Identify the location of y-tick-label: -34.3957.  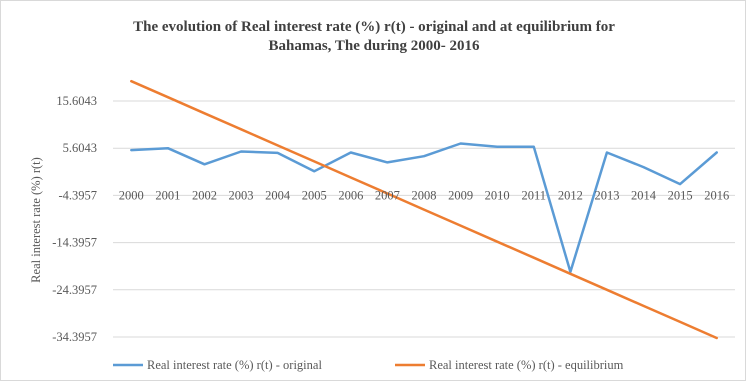
(74, 337).